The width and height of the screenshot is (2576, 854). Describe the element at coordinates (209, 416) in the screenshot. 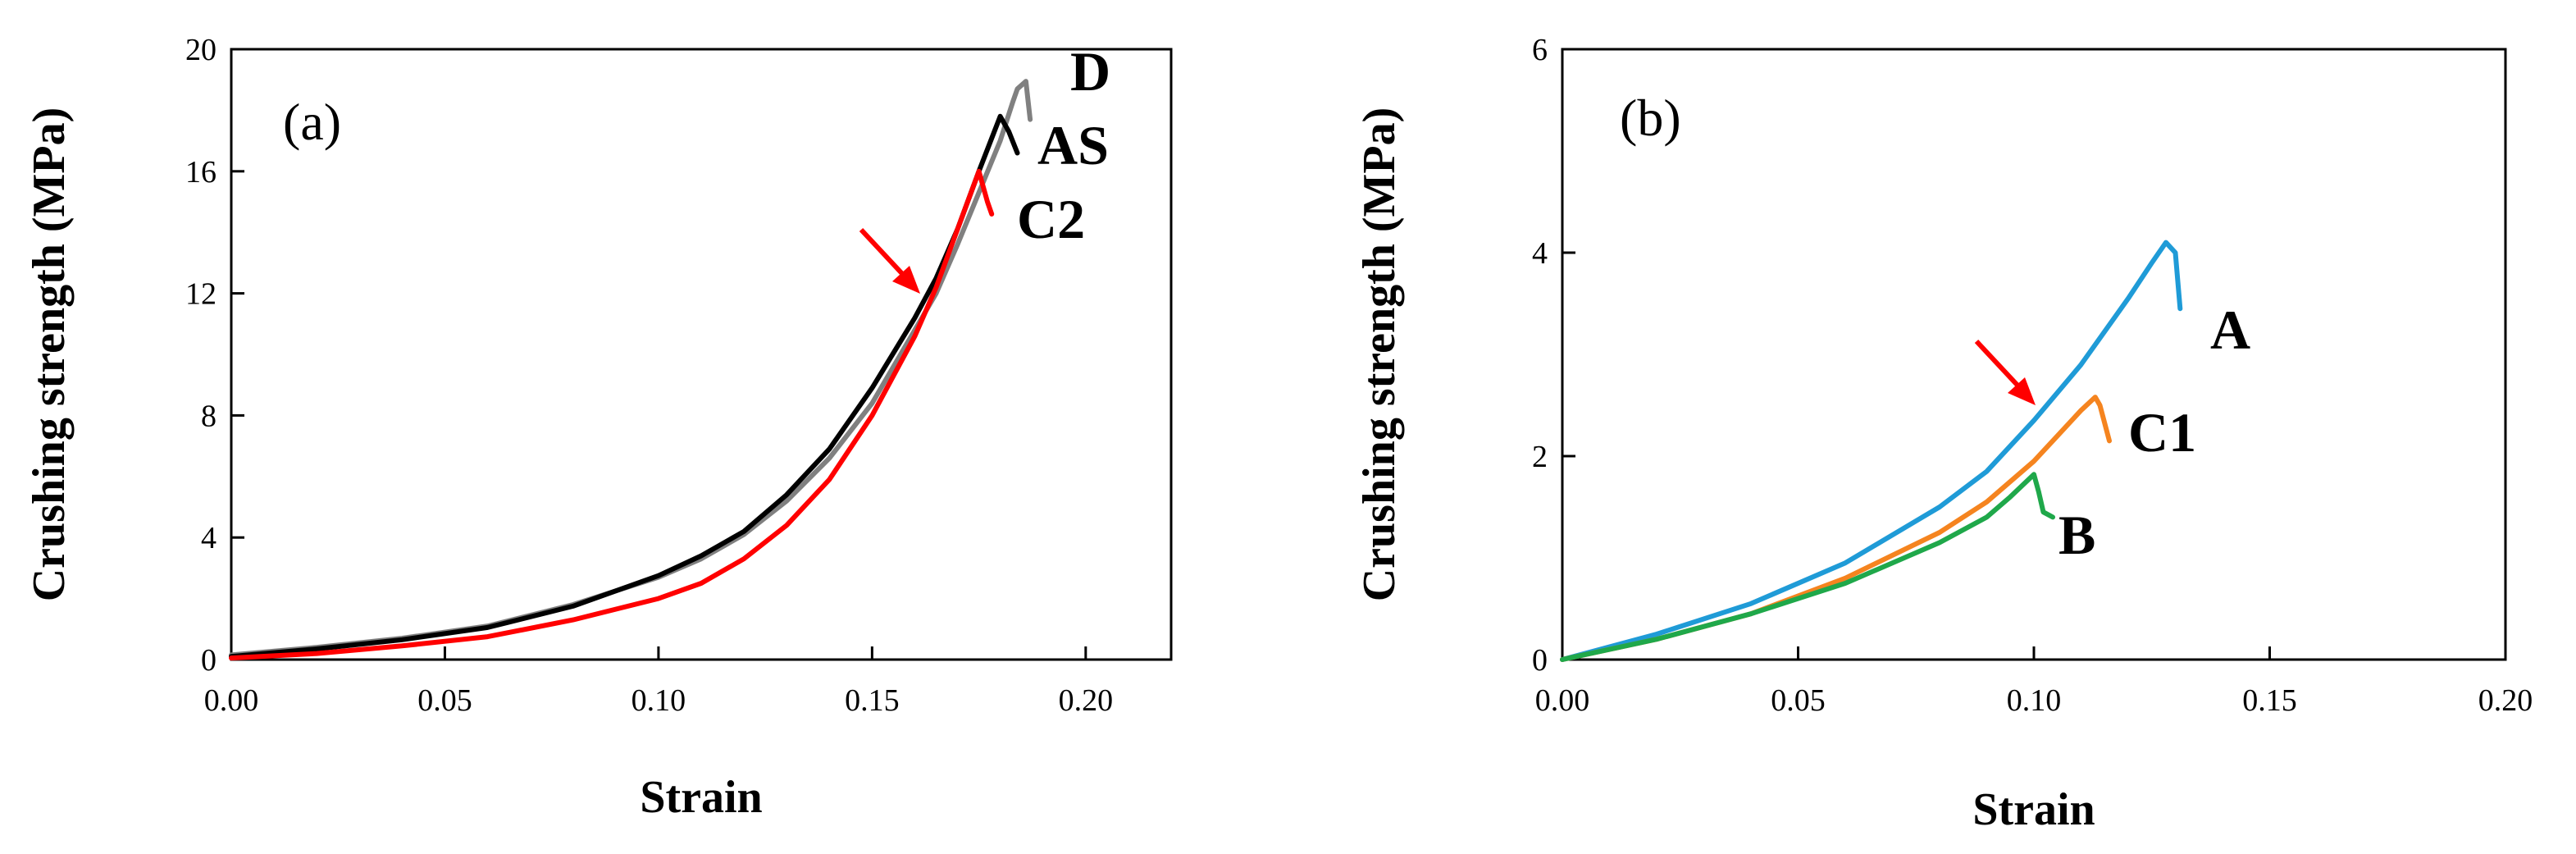

I see `y-tick-label: 8` at that location.